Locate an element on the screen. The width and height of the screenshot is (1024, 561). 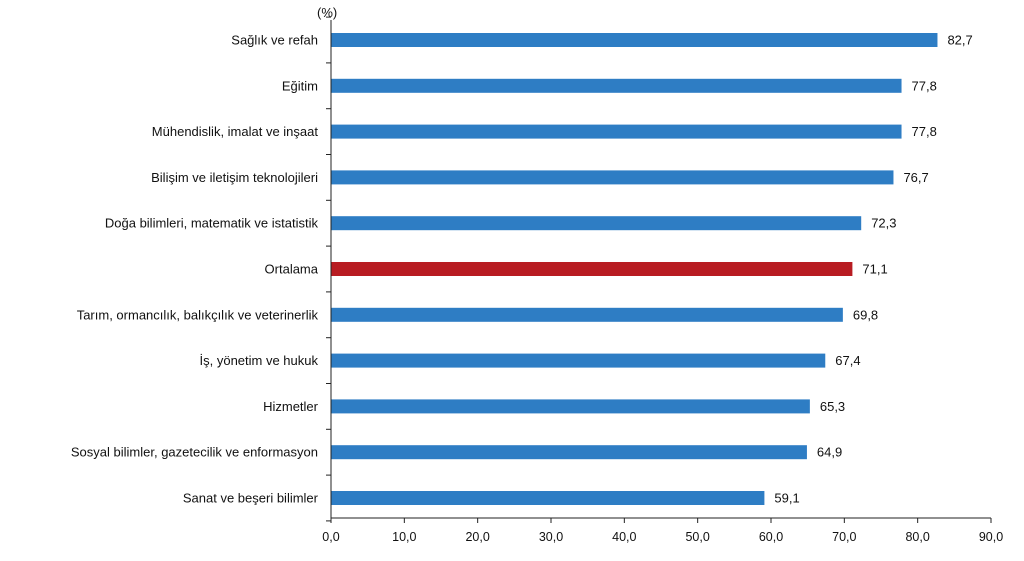
data-label: 64,9 is located at coordinates (829, 452).